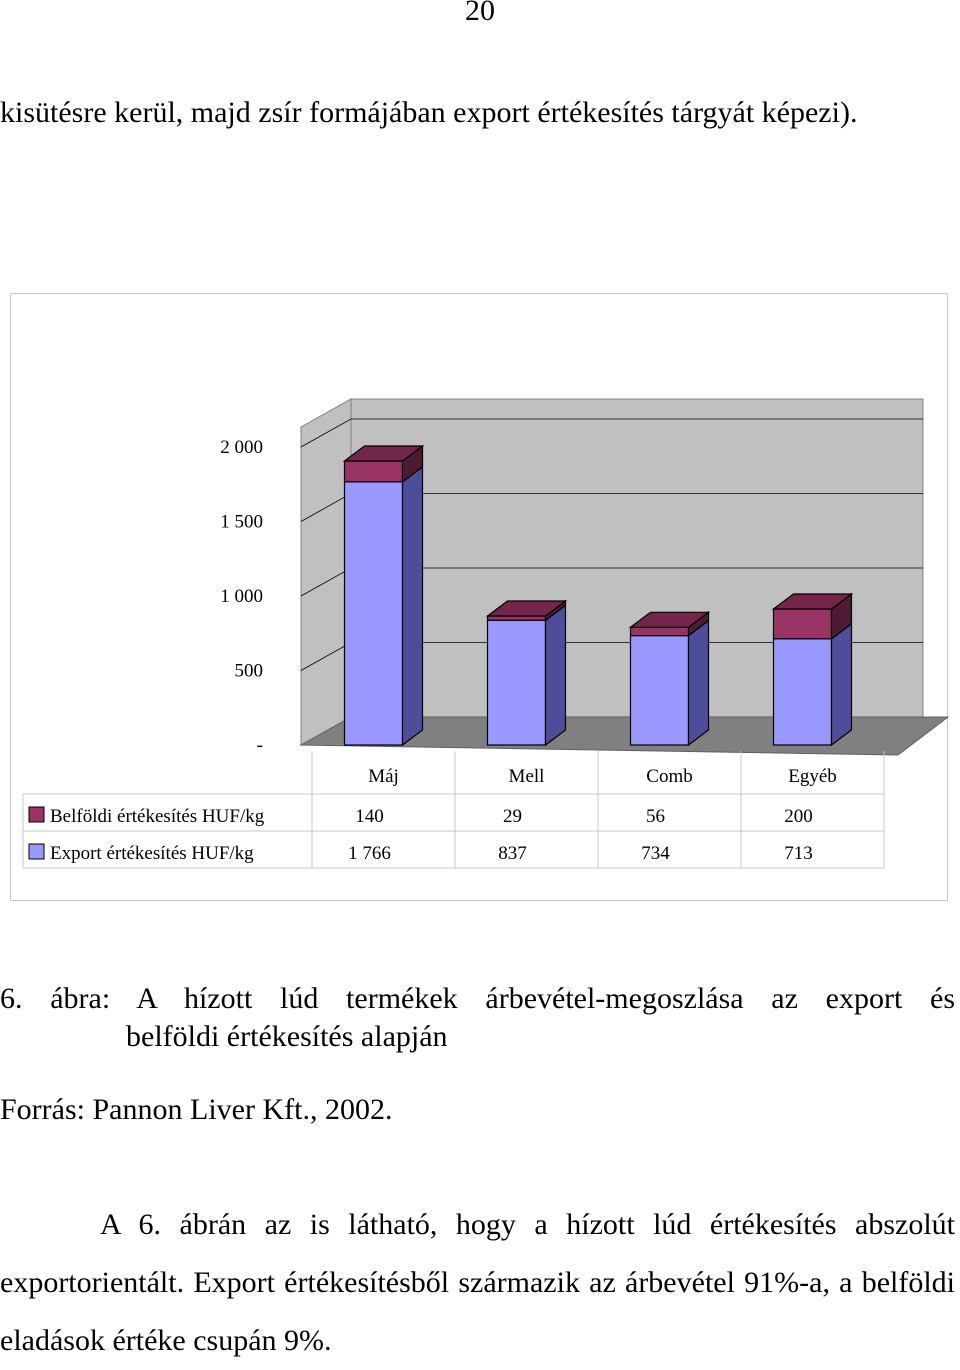  Describe the element at coordinates (798, 853) in the screenshot. I see `data-label: 713` at that location.